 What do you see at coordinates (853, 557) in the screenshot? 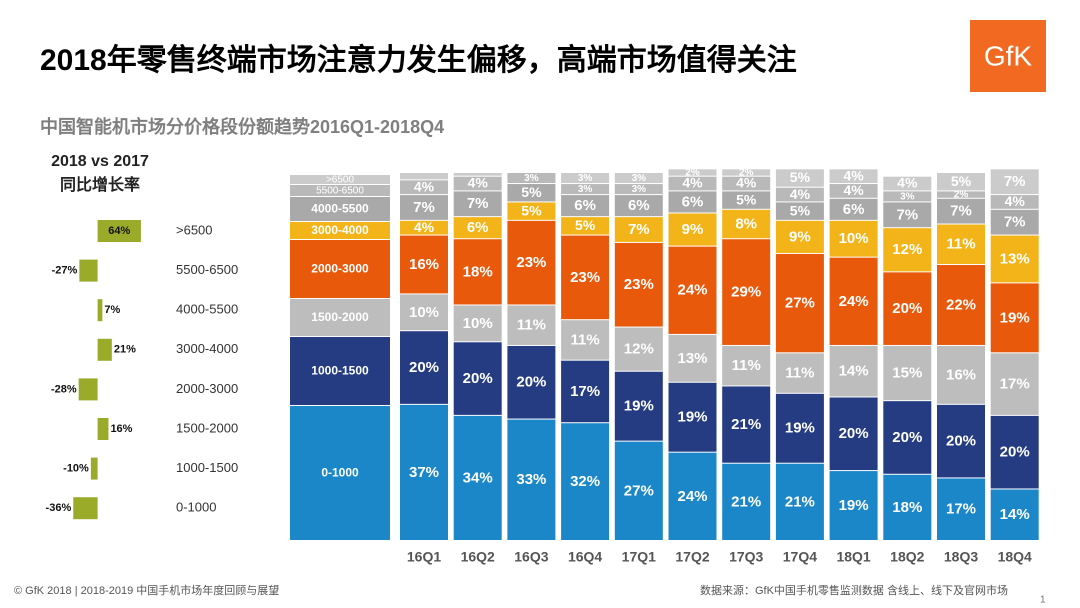
I see `x-tick-label: 18Q1` at bounding box center [853, 557].